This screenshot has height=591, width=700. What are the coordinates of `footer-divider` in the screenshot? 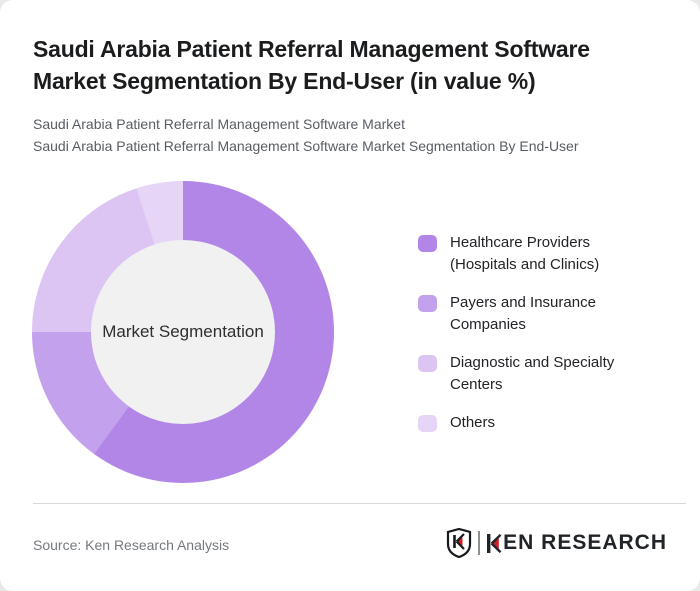 It's located at (359, 503).